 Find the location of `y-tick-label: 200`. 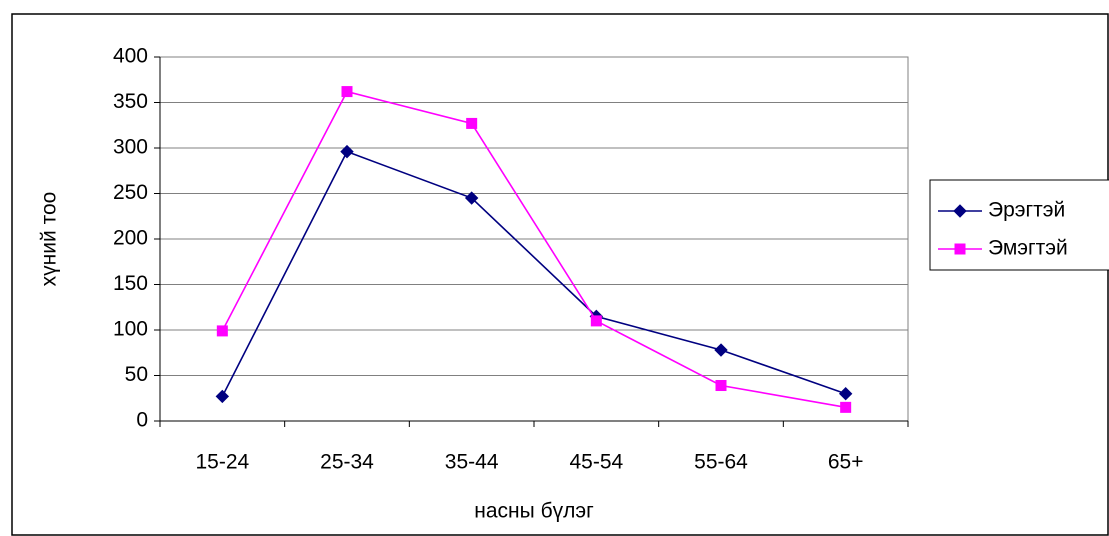

y-tick-label: 200 is located at coordinates (130, 238).